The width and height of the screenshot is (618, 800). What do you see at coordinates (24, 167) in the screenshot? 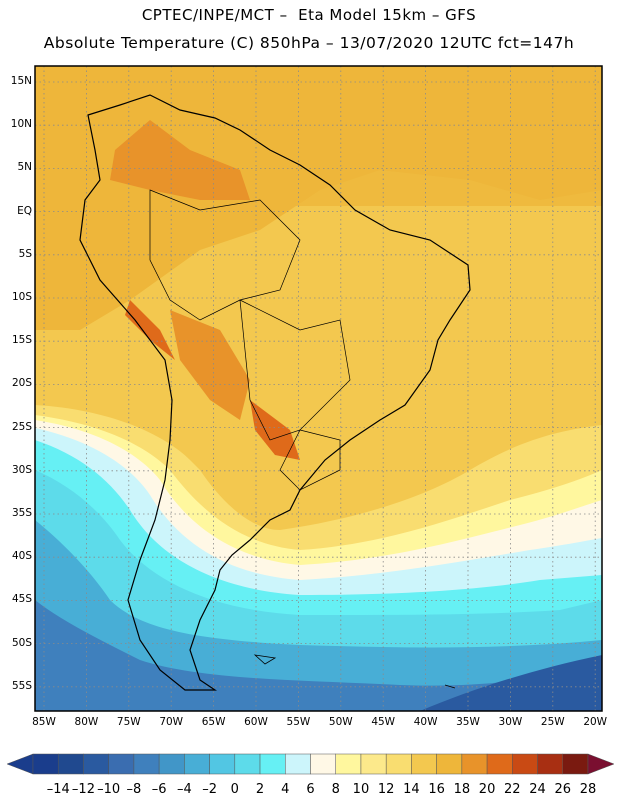
I see `lat-label-5N: 5N` at bounding box center [24, 167].